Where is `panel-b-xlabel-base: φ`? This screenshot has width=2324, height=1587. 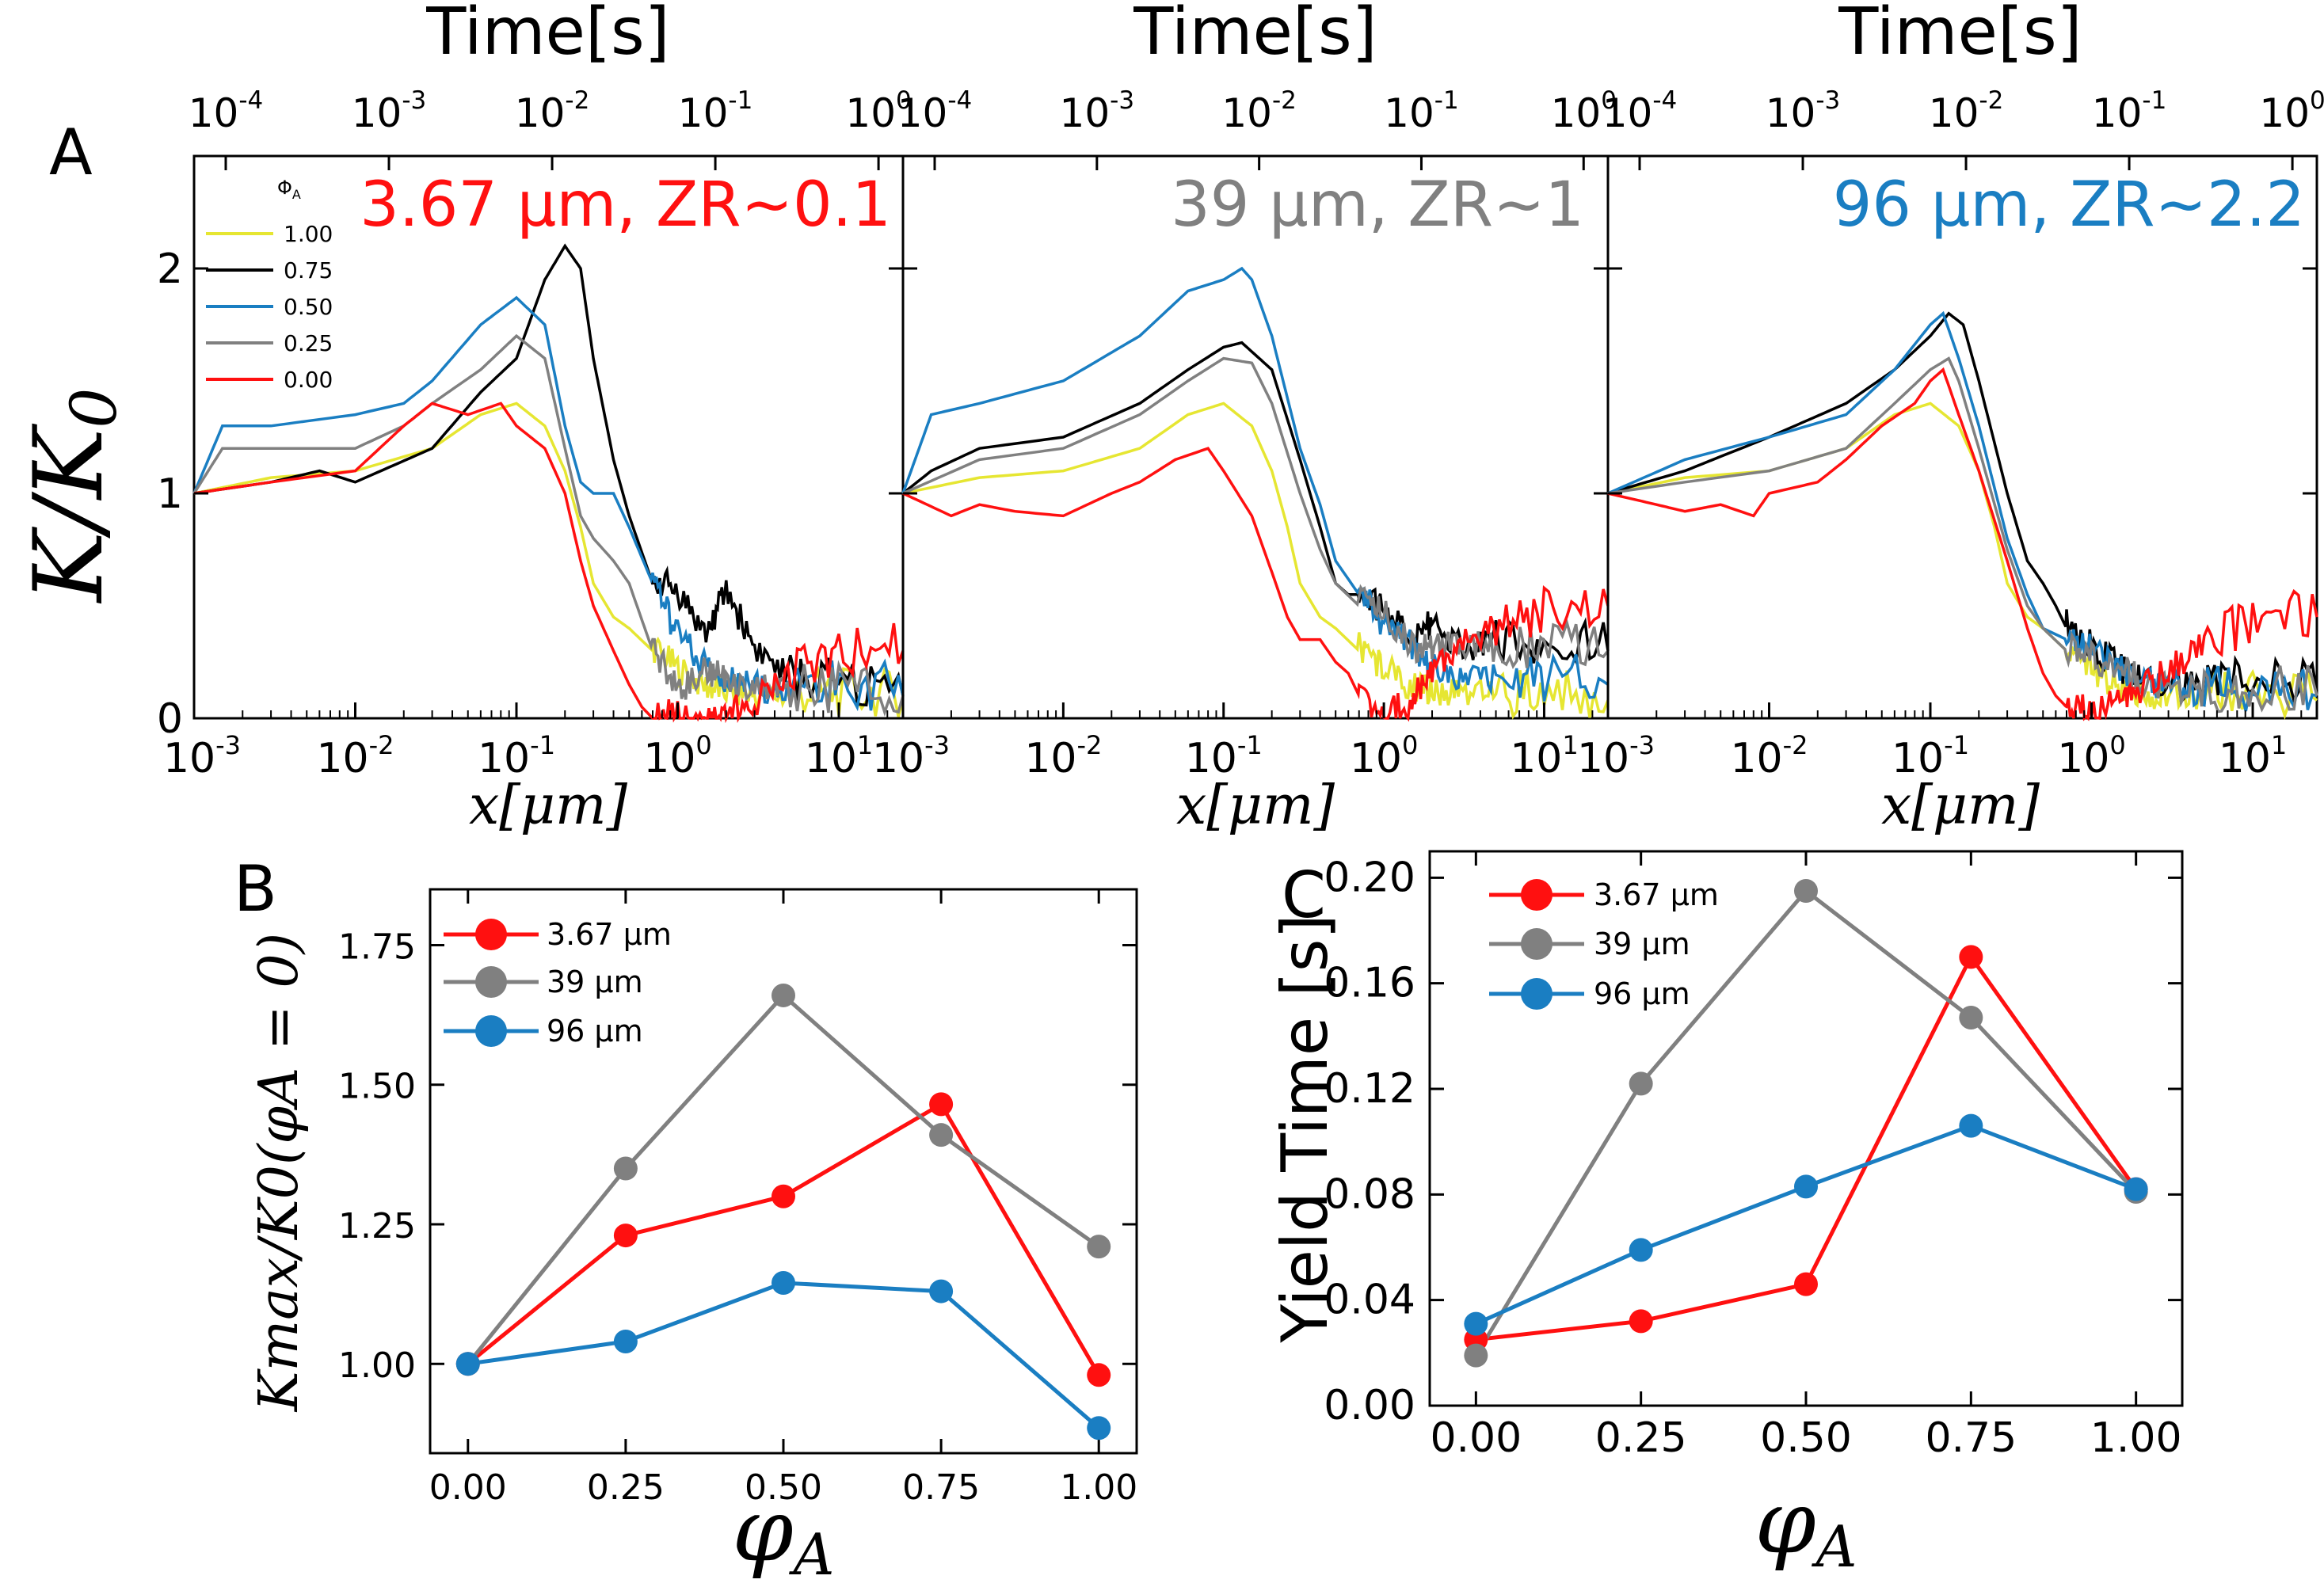
panel-b-xlabel-base: φ is located at coordinates (763, 1530).